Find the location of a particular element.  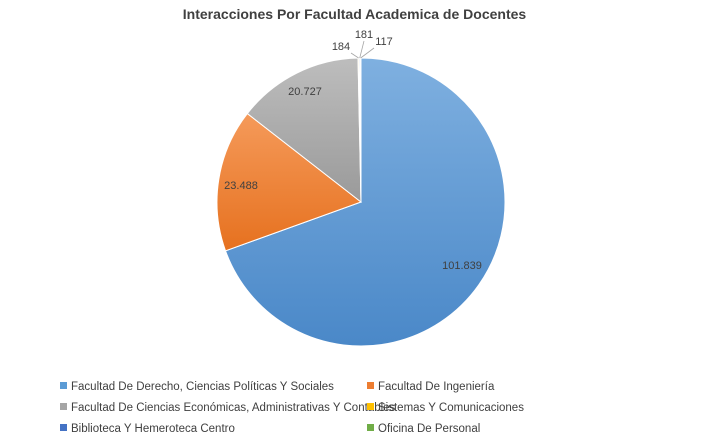

legend-item: Sistemas Y Comunicaciones is located at coordinates (445, 408).